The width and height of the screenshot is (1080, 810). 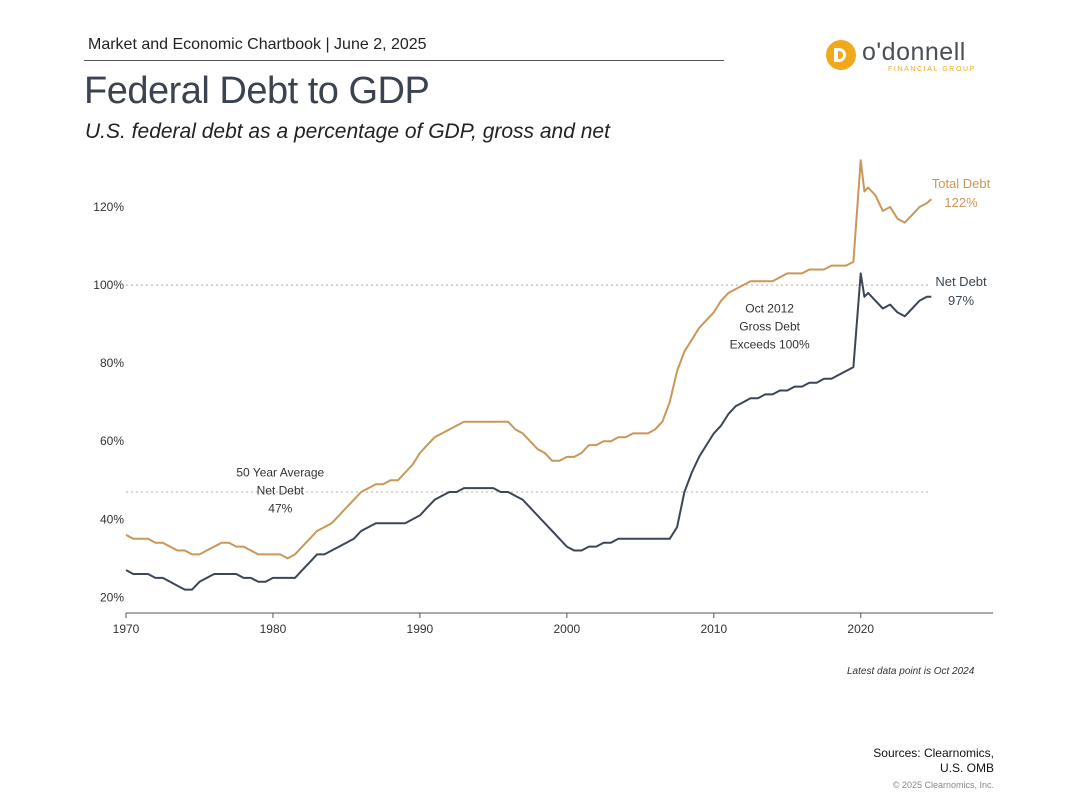 What do you see at coordinates (961, 281) in the screenshot?
I see `net-debt-label: Net Debt` at bounding box center [961, 281].